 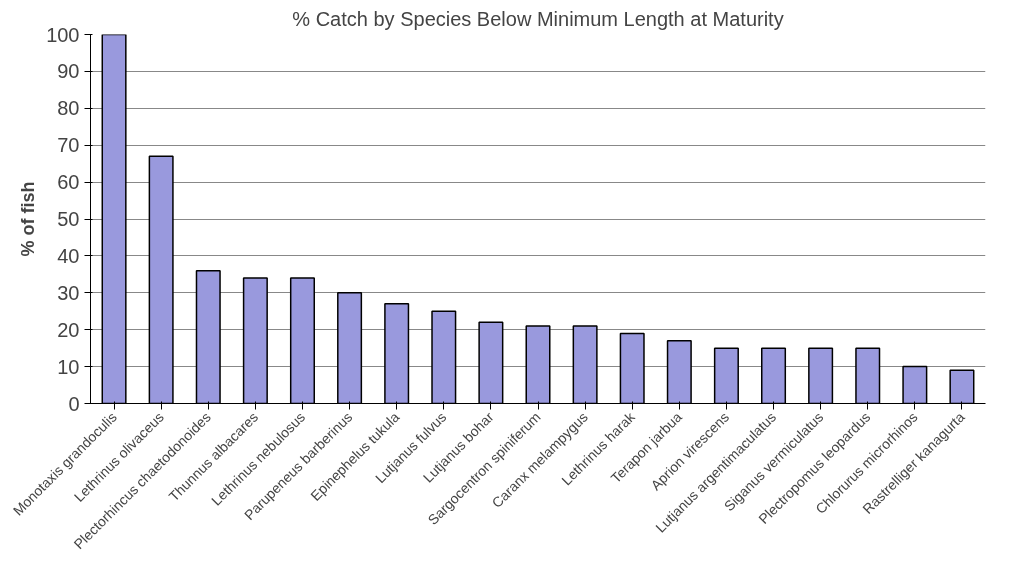 What do you see at coordinates (74, 403) in the screenshot?
I see `y-tick-label: 0` at bounding box center [74, 403].